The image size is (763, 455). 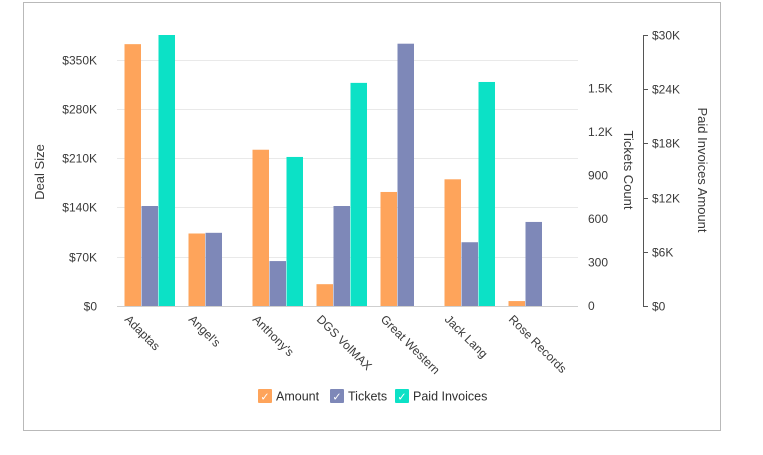 I want to click on left-tick-label: $70K, so click(x=83, y=258).